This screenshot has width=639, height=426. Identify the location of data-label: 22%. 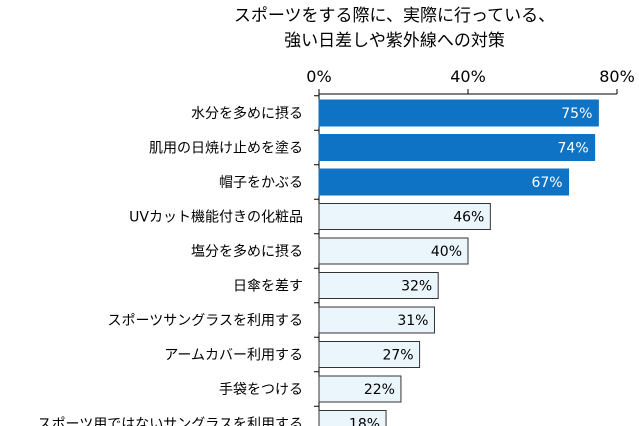
(379, 390).